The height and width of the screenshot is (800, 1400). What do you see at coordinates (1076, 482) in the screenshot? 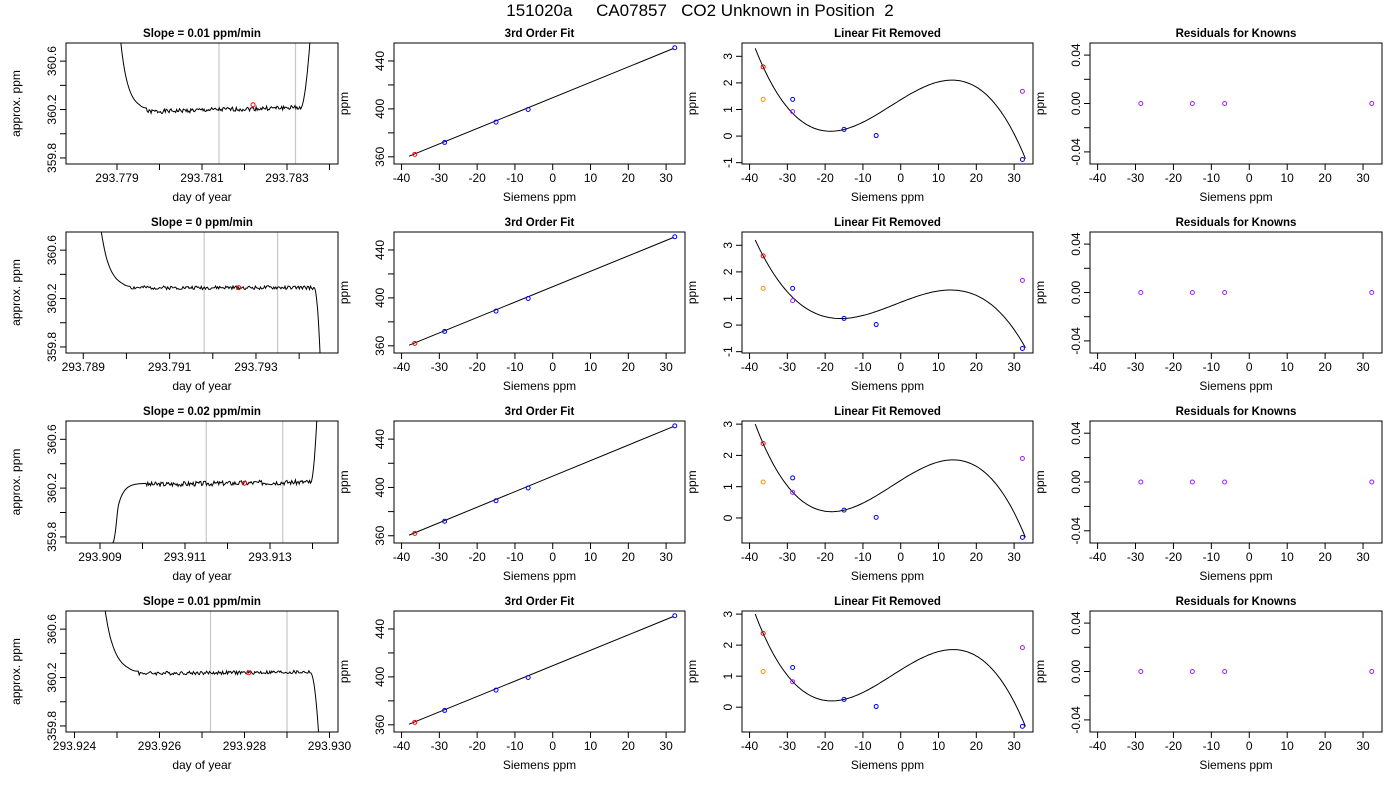
I see `y-tick-label: 0.00` at bounding box center [1076, 482].